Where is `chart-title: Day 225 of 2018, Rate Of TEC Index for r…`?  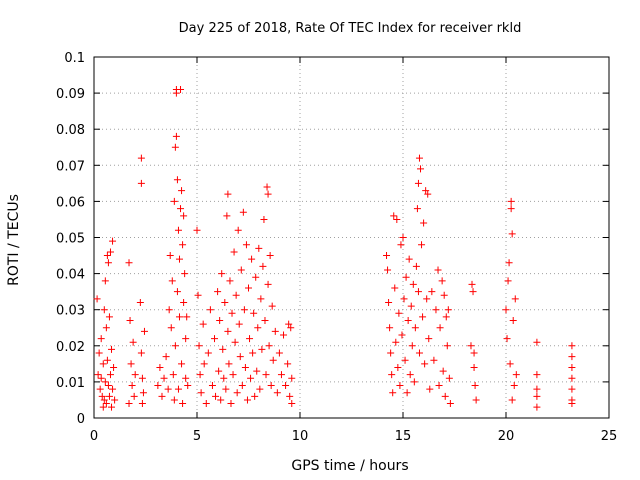 chart-title: Day 225 of 2018, Rate Of TEC Index for r… is located at coordinates (350, 28).